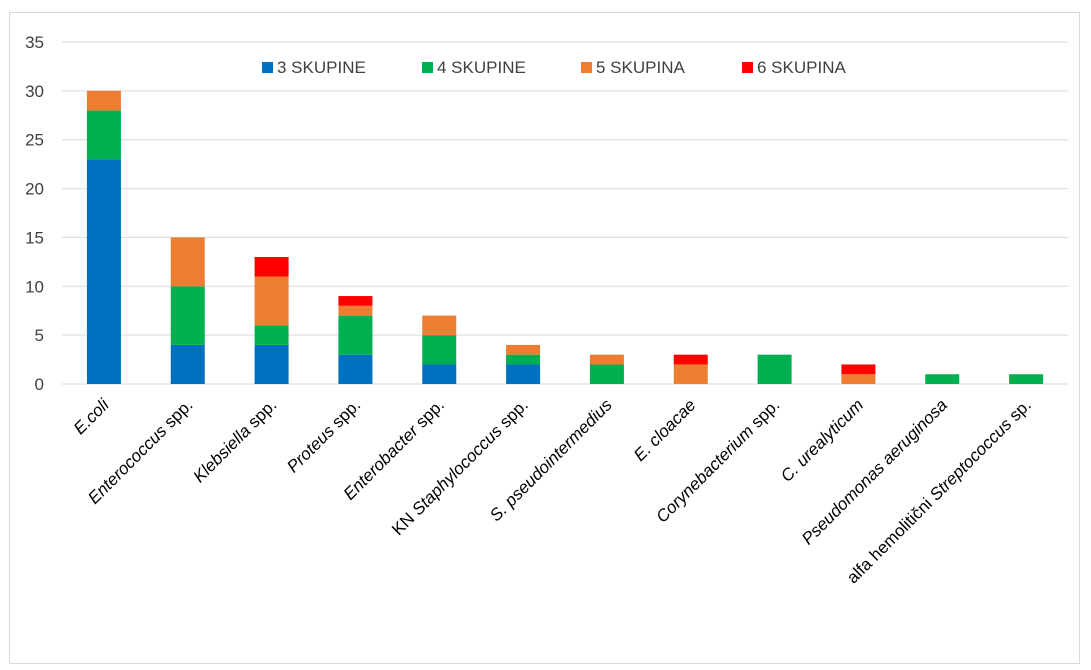 This screenshot has height=670, width=1091. Describe the element at coordinates (971, 459) in the screenshot. I see `category-label-italic: Streptococcus` at that location.